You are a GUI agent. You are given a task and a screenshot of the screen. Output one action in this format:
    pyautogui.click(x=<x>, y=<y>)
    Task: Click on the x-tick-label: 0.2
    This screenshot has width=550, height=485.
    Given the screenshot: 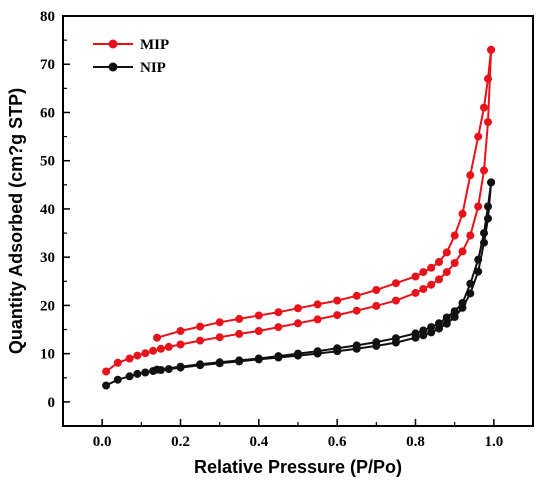 What is the action you would take?
    pyautogui.click(x=180, y=442)
    